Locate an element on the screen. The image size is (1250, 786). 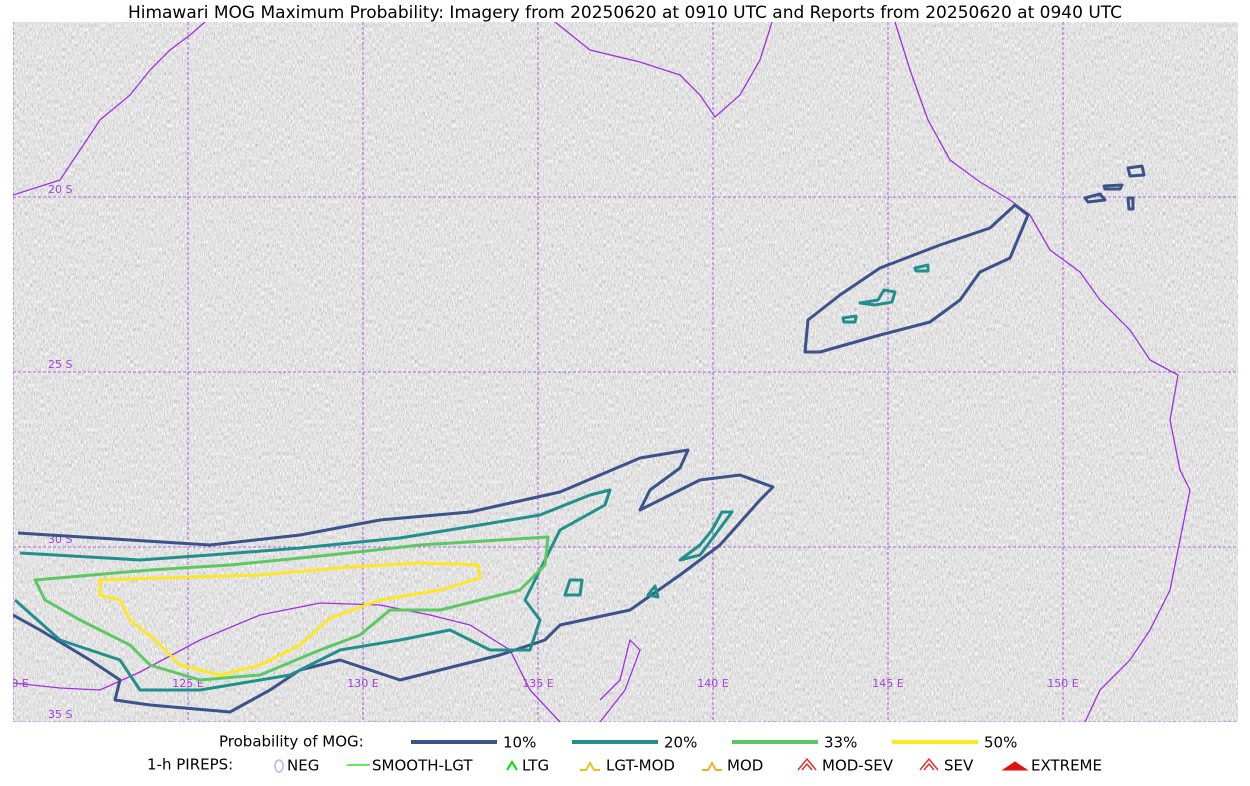
lon-label: 130 E is located at coordinates (362, 683).